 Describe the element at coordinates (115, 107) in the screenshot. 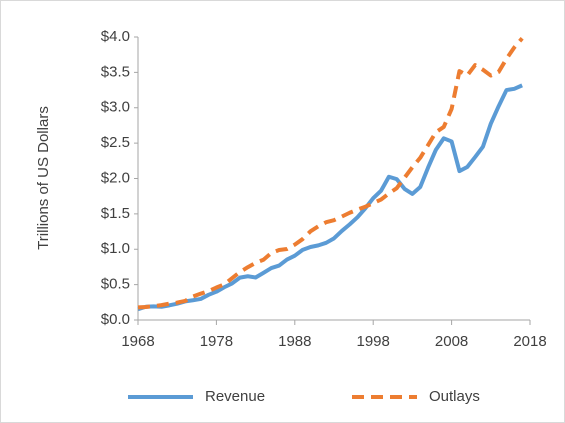

I see `y-tick-label: $3.0` at that location.